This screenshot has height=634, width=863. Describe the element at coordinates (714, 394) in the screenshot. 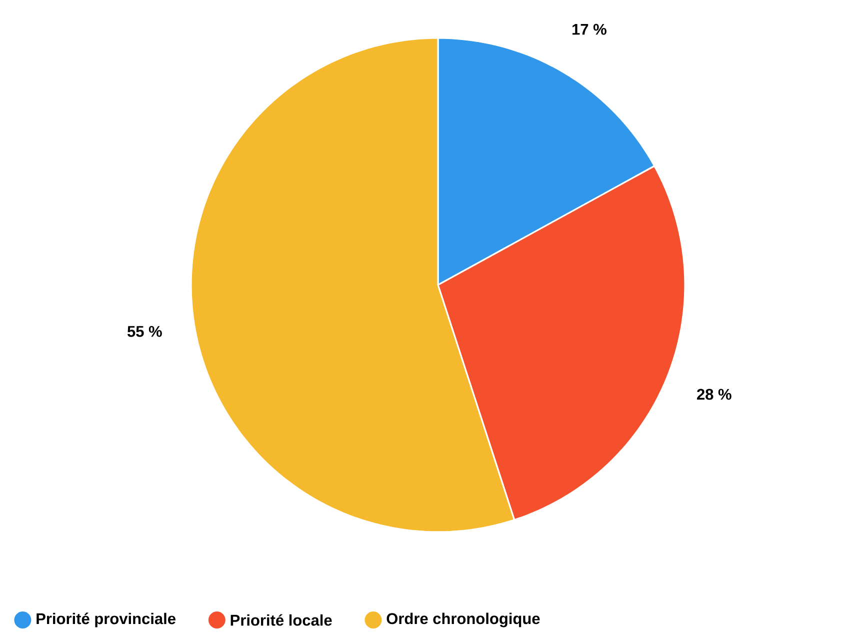

I see `data-label: 28 %` at that location.